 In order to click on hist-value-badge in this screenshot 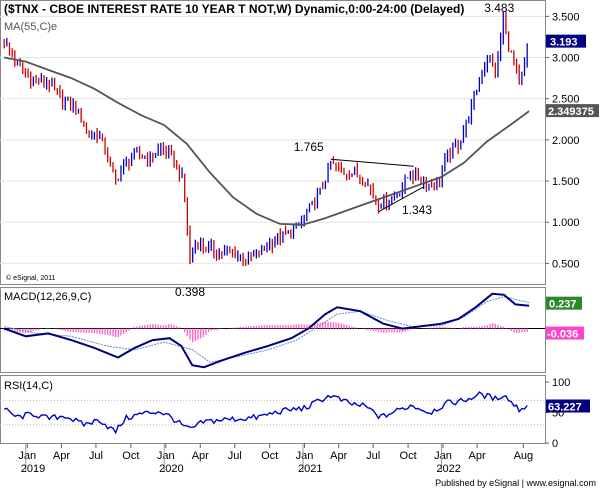, I will do `click(565, 333)`.